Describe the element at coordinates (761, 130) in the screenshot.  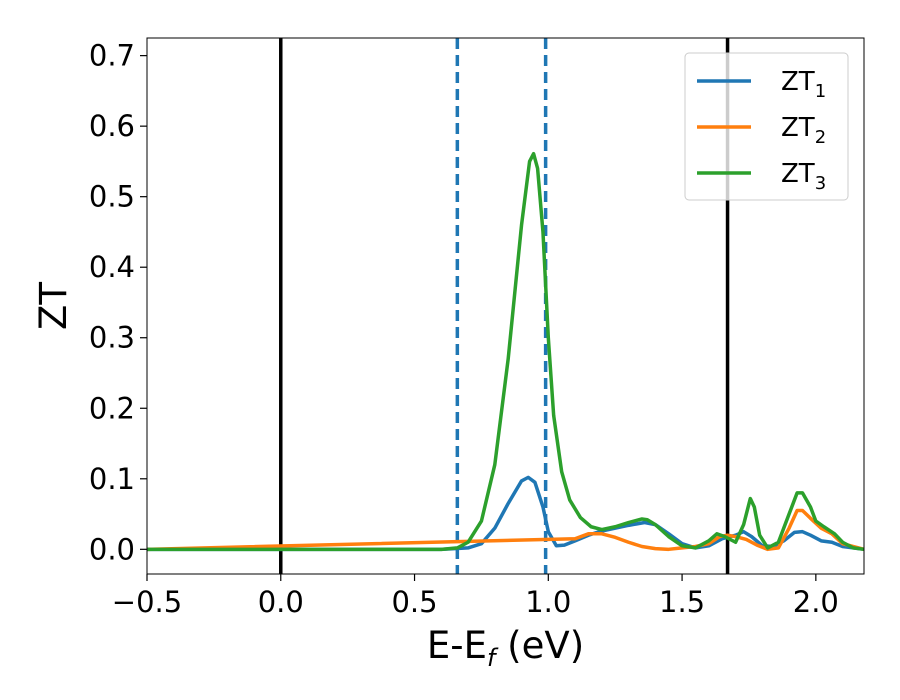
I see `legend-item-2: ZT2` at that location.